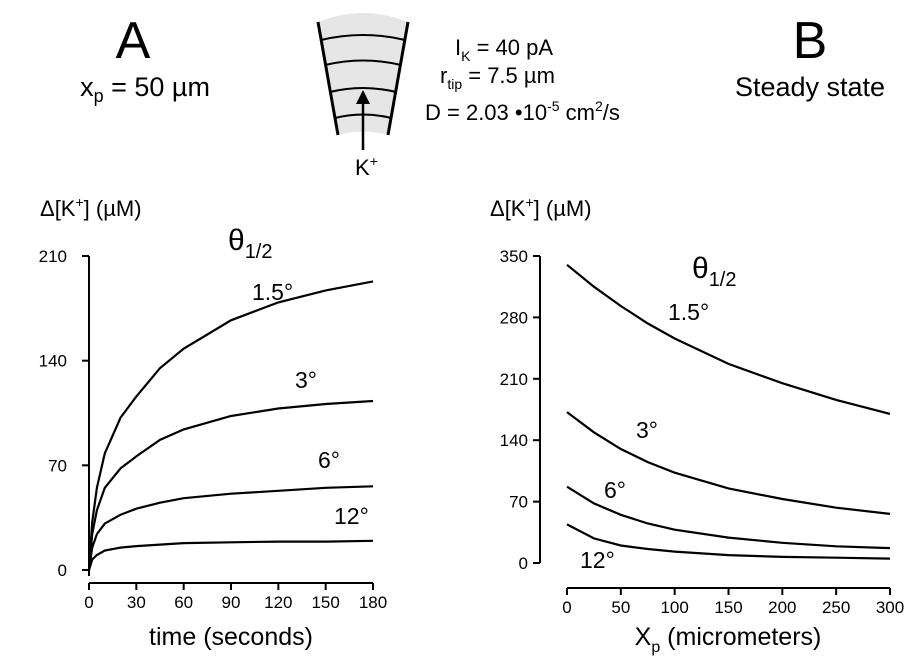  What do you see at coordinates (836, 607) in the screenshot?
I see `x-tick-label: 250` at bounding box center [836, 607].